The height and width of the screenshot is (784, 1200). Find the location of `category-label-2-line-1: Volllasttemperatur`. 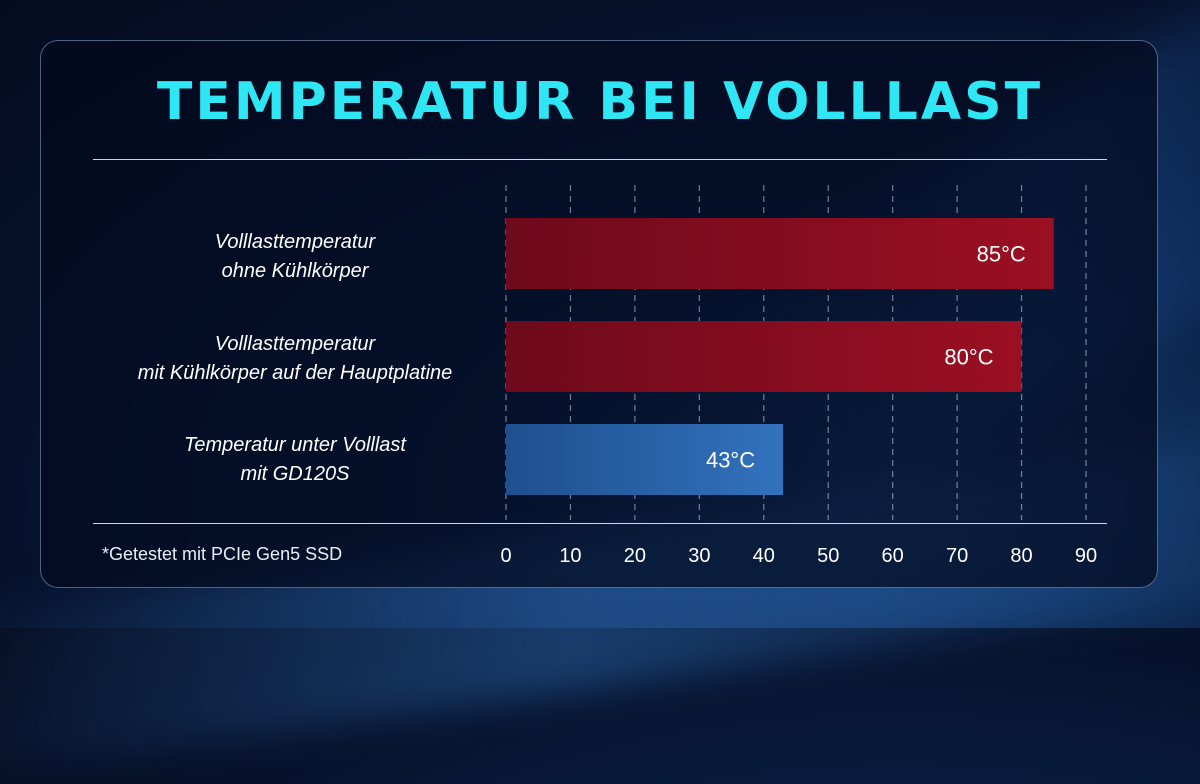

category-label-2-line-1: Volllasttemperatur is located at coordinates (295, 344).